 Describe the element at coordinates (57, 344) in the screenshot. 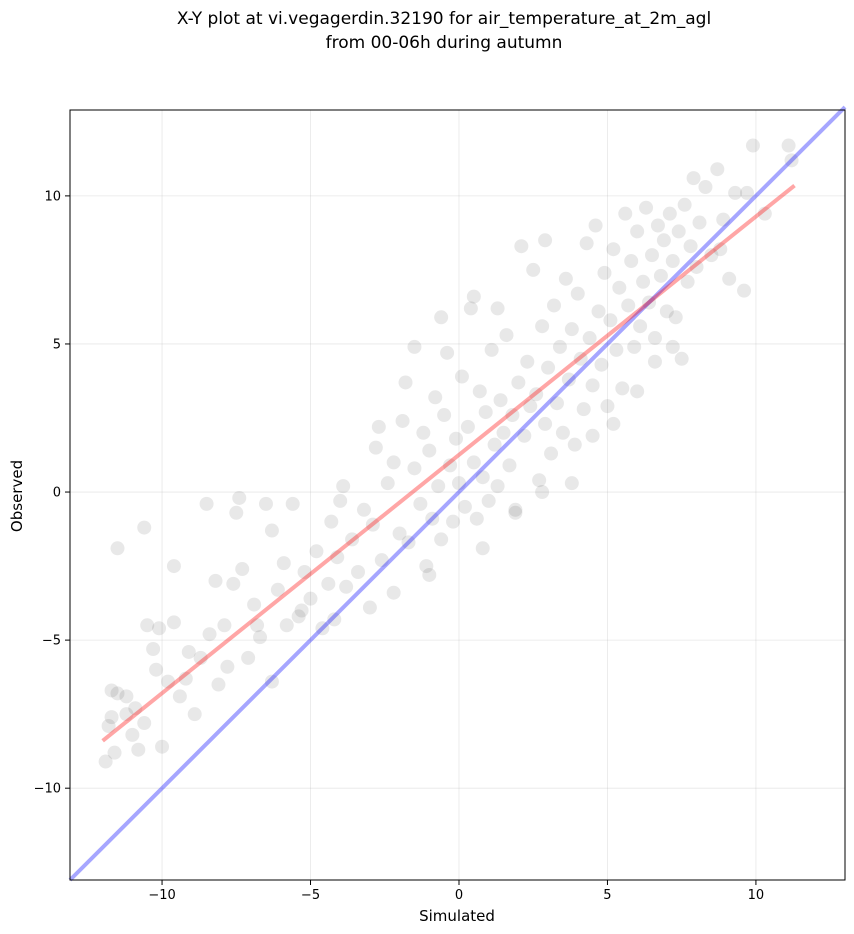

I see `y-tick-label: 5` at that location.